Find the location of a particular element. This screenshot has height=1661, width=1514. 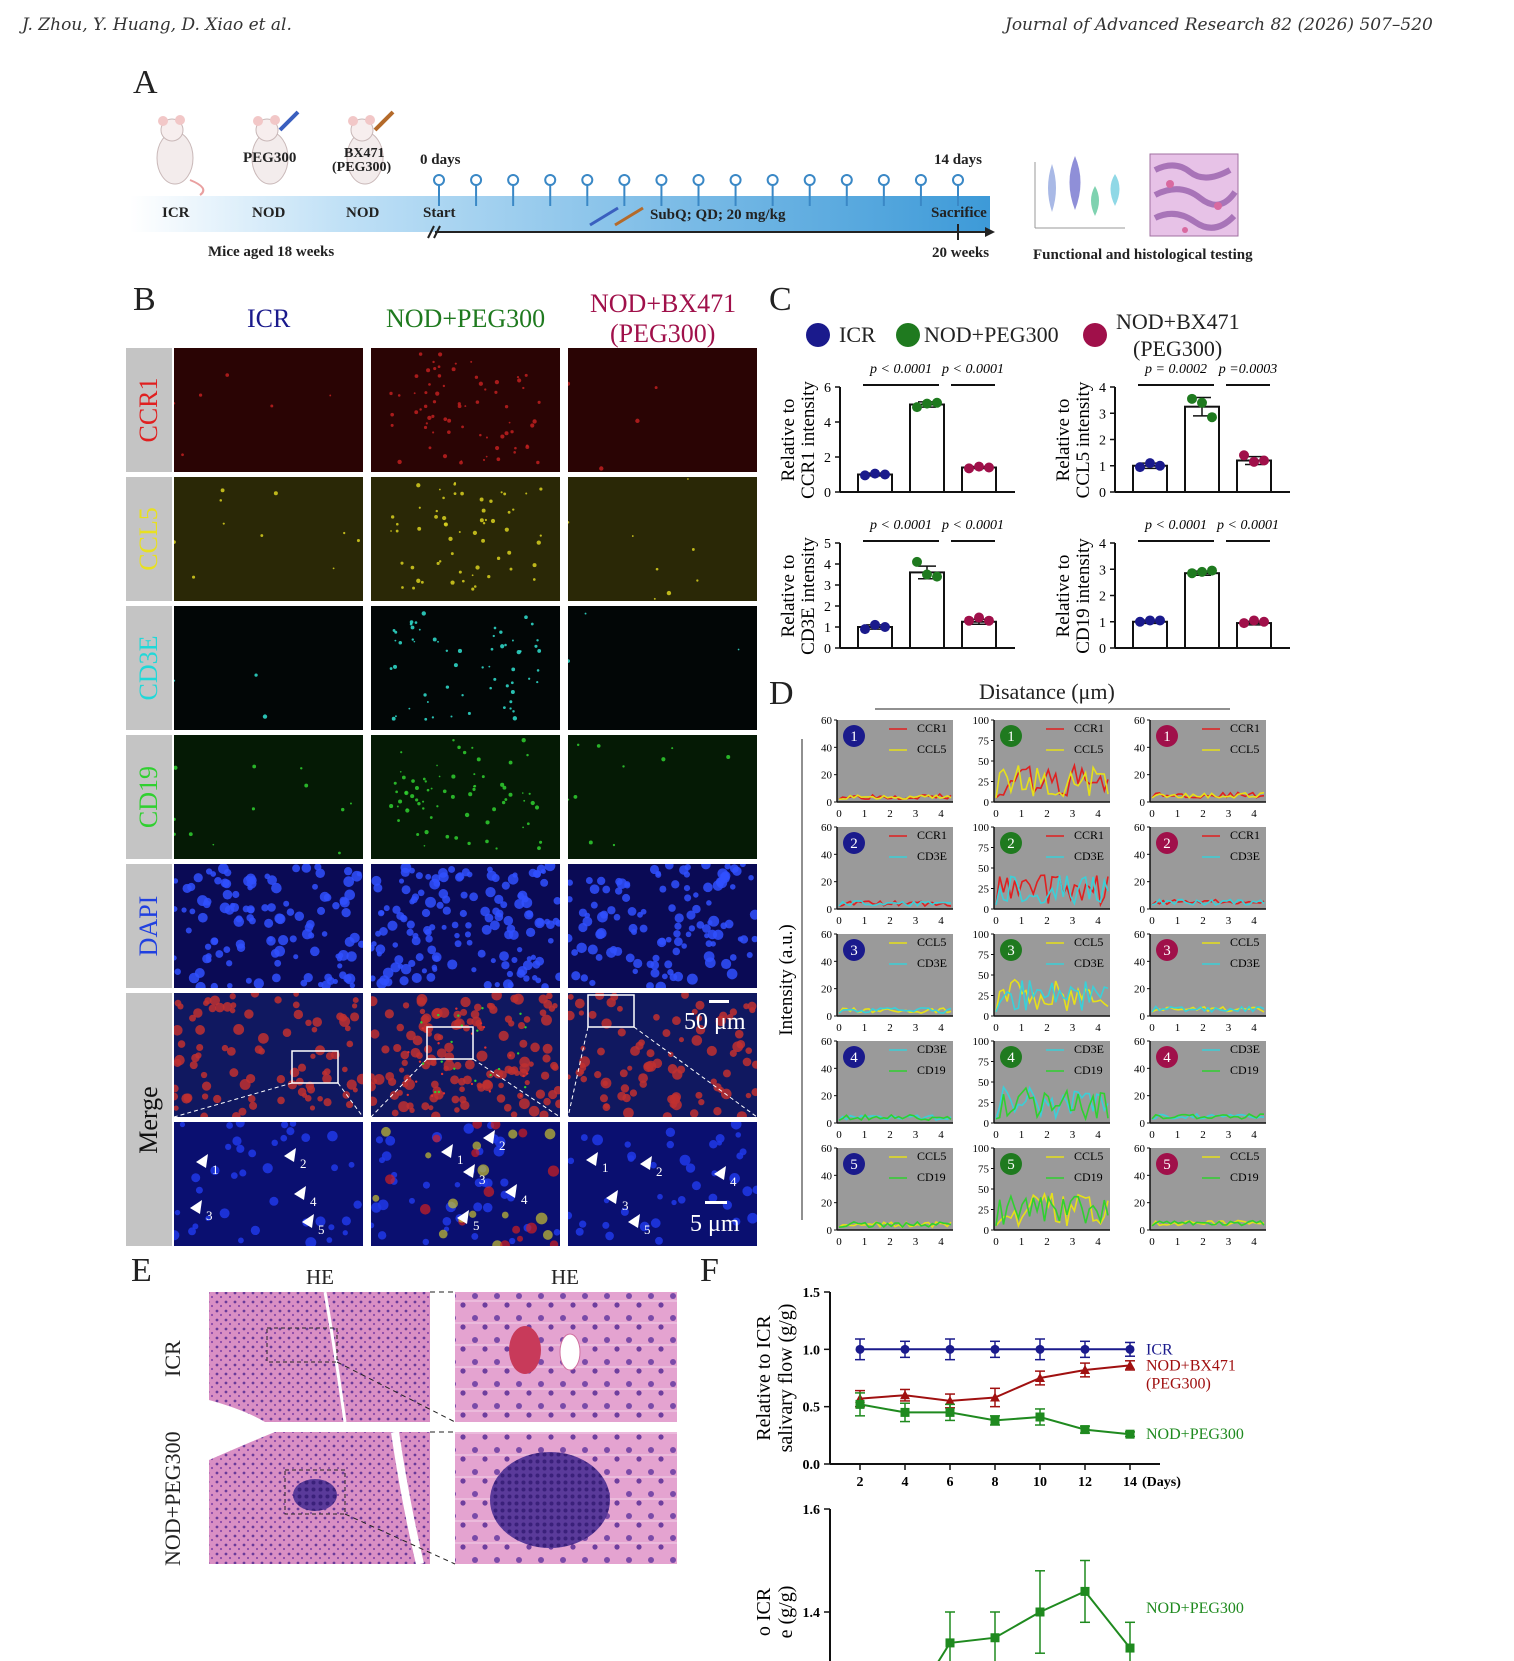

legend-label-bx-line1: NOD+BX471 is located at coordinates (1178, 321).